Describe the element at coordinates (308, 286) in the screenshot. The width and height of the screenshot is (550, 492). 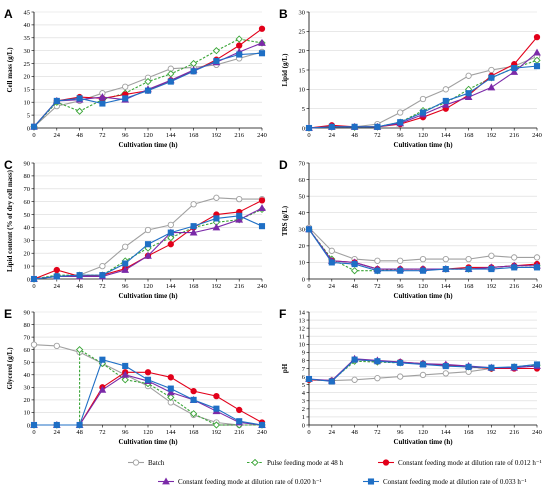
I see `x-tick-label: 0` at that location.